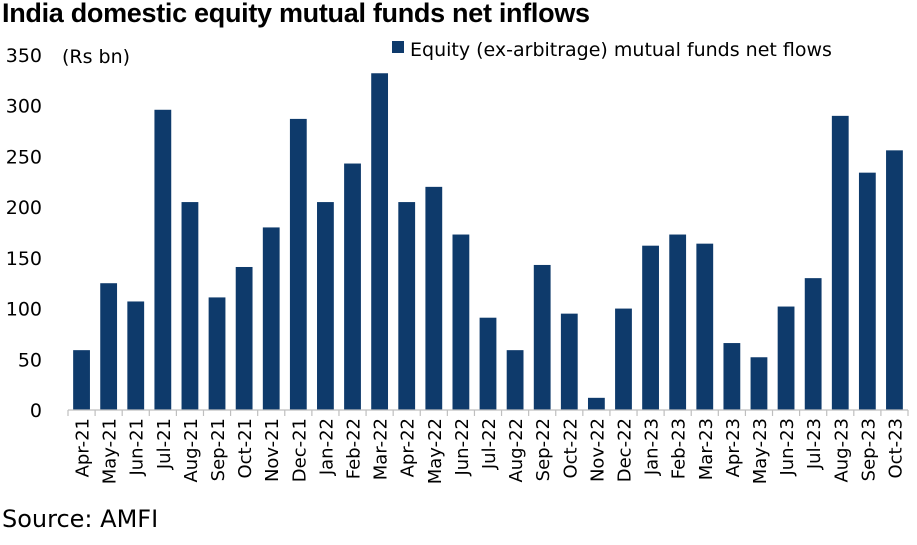 The image size is (917, 545). What do you see at coordinates (706, 449) in the screenshot?
I see `x-tick-label: Mar-23` at bounding box center [706, 449].